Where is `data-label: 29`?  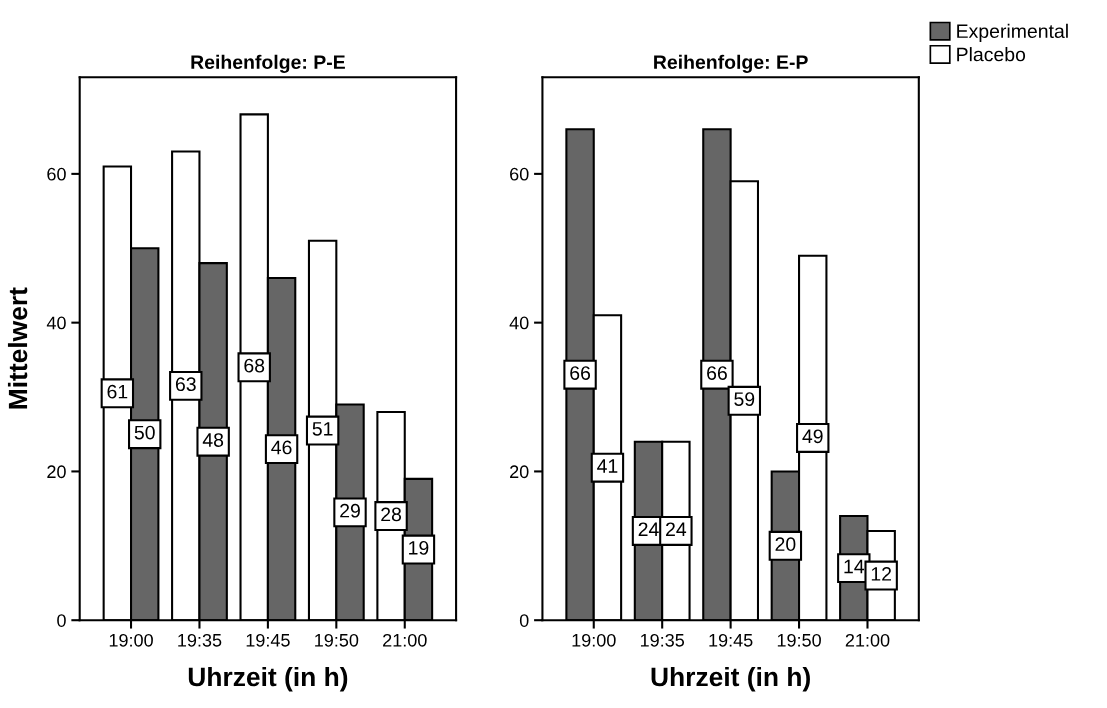 data-label: 29 is located at coordinates (350, 510).